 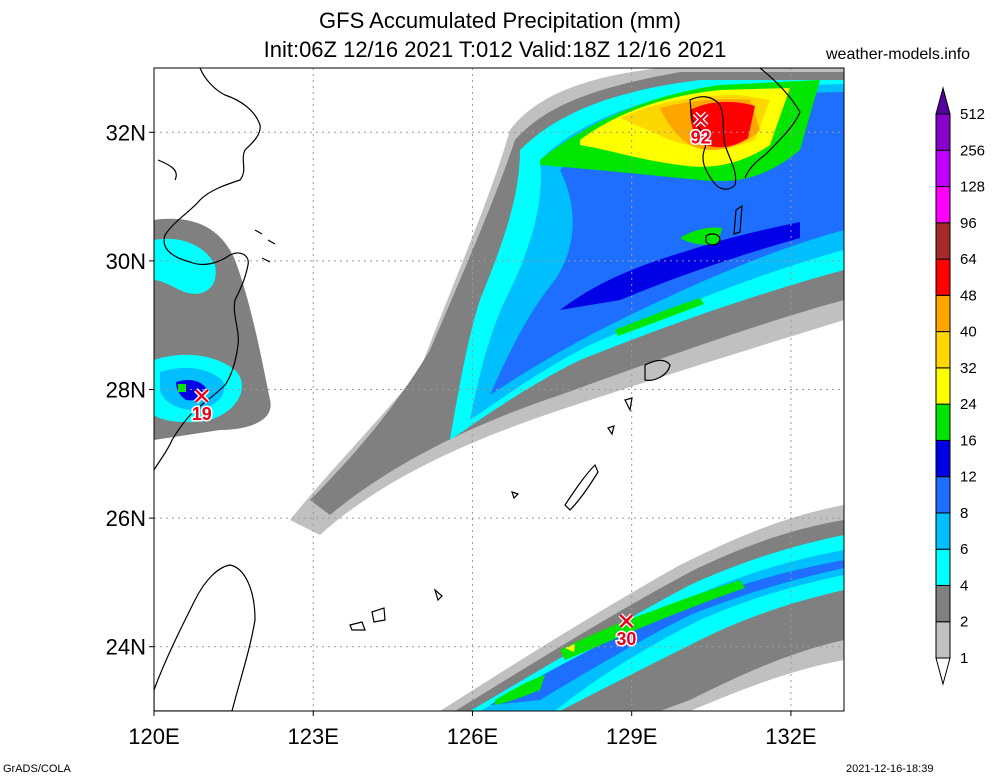 I want to click on tick-label-lat-24: 24N, so click(x=126, y=647).